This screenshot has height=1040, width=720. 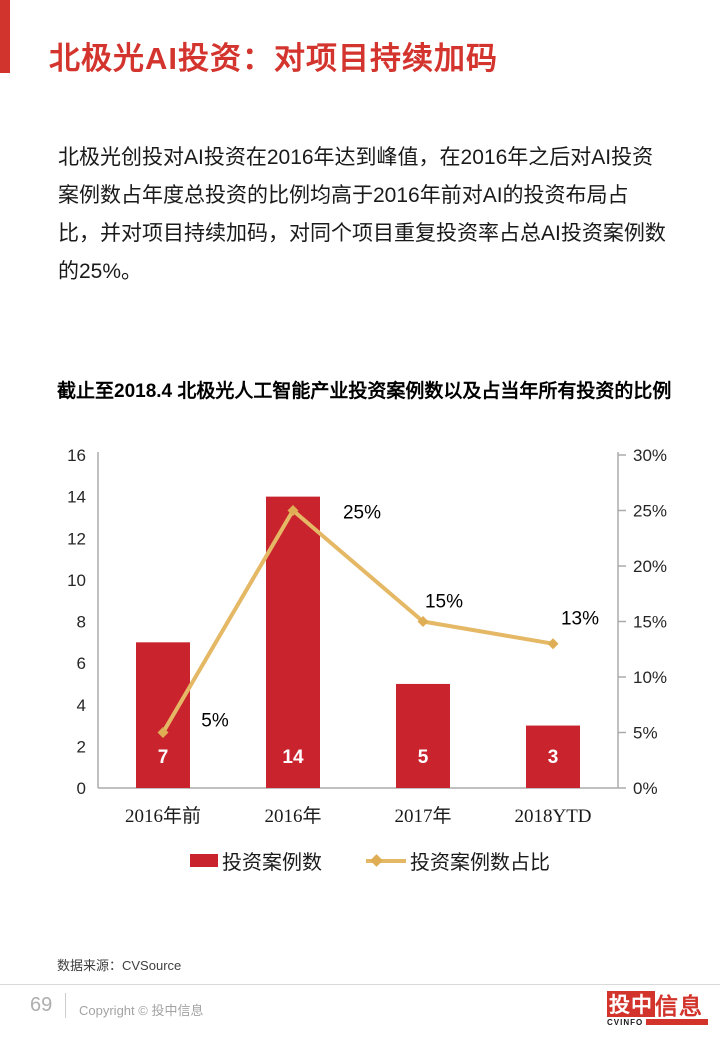 What do you see at coordinates (650, 566) in the screenshot?
I see `right-axis-tick-label: 20%` at bounding box center [650, 566].